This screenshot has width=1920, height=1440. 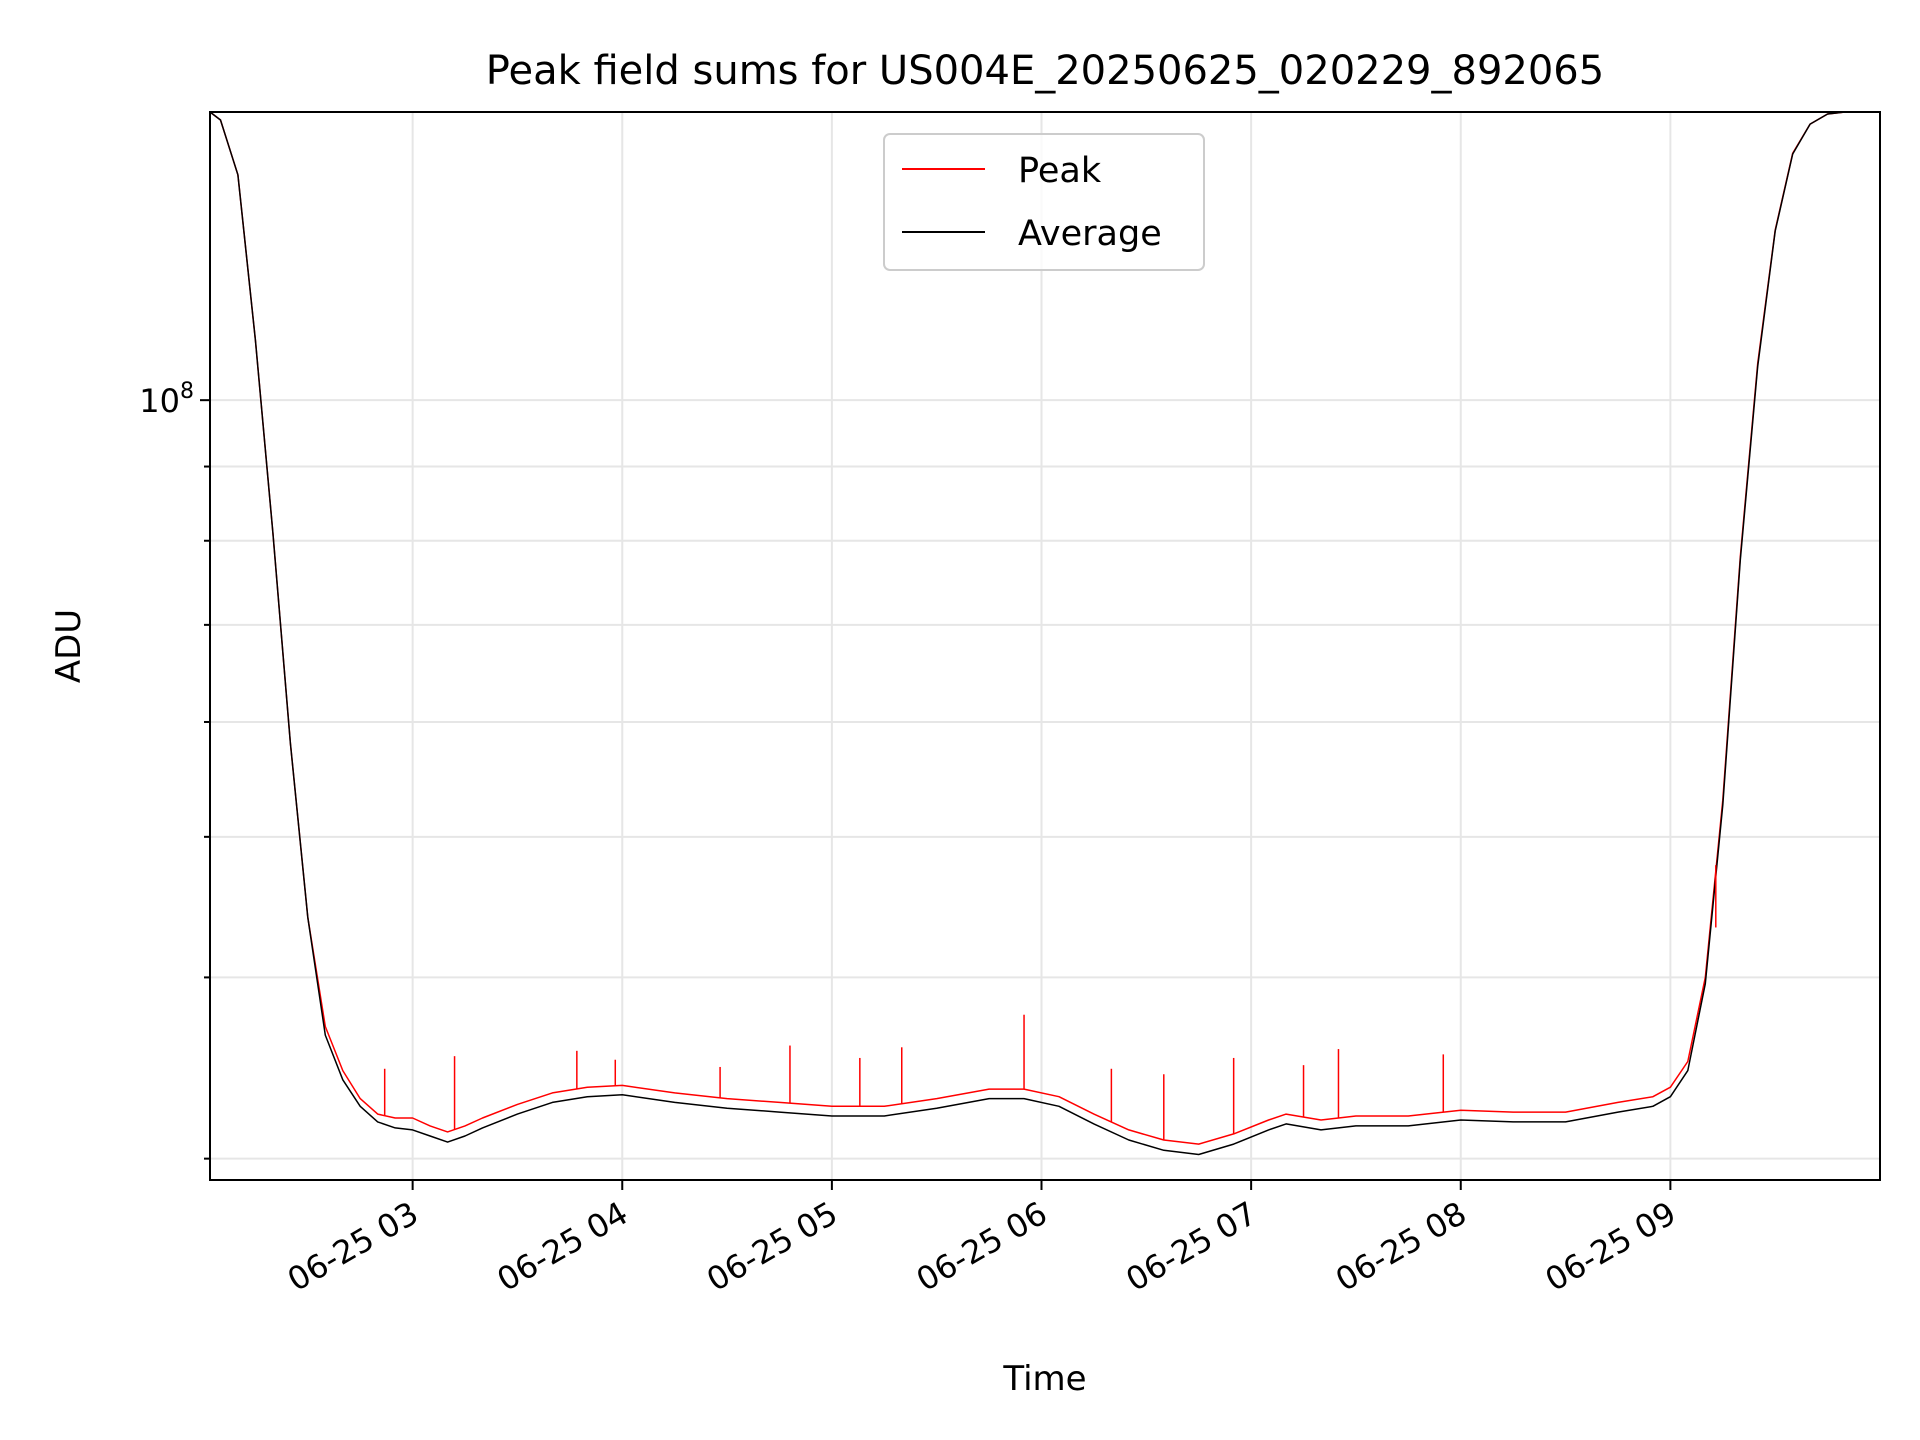 What do you see at coordinates (1044, 1379) in the screenshot?
I see `x-axis-label: Time` at bounding box center [1044, 1379].